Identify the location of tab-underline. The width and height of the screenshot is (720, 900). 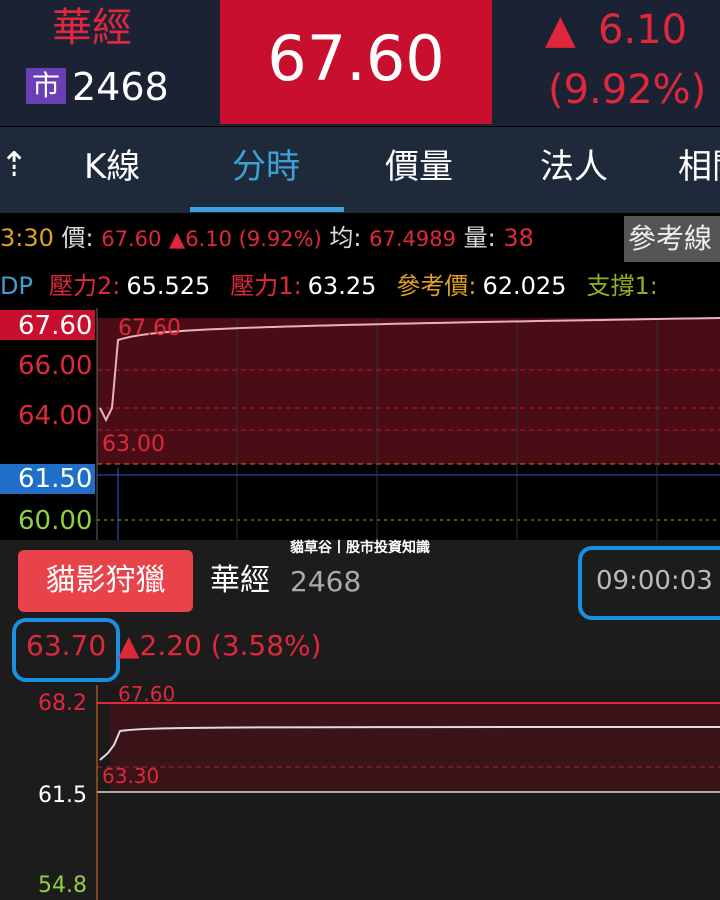
(267, 209).